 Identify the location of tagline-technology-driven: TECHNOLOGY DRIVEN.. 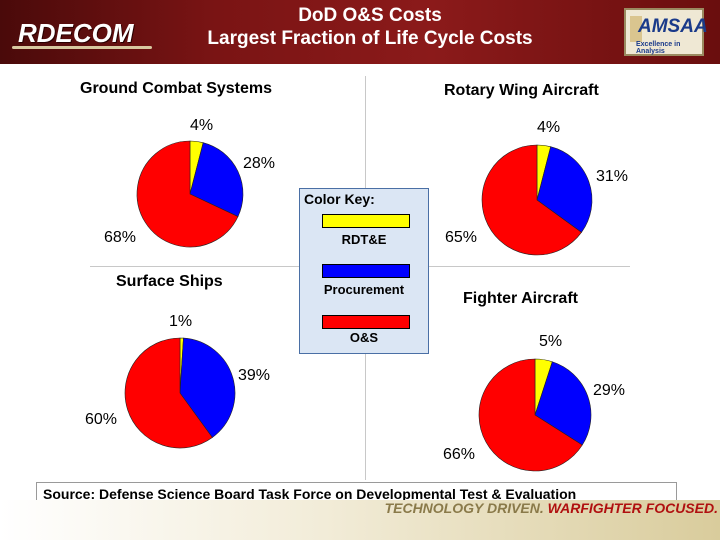
(464, 508).